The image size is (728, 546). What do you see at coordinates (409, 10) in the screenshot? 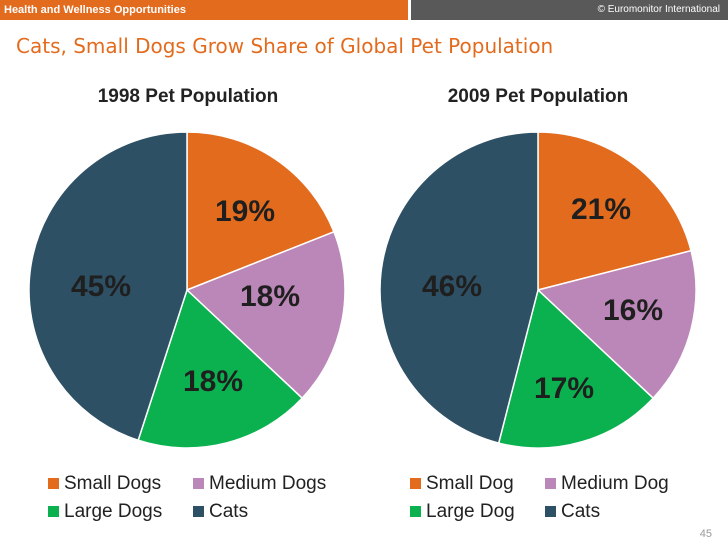
I see `header-divider` at bounding box center [409, 10].